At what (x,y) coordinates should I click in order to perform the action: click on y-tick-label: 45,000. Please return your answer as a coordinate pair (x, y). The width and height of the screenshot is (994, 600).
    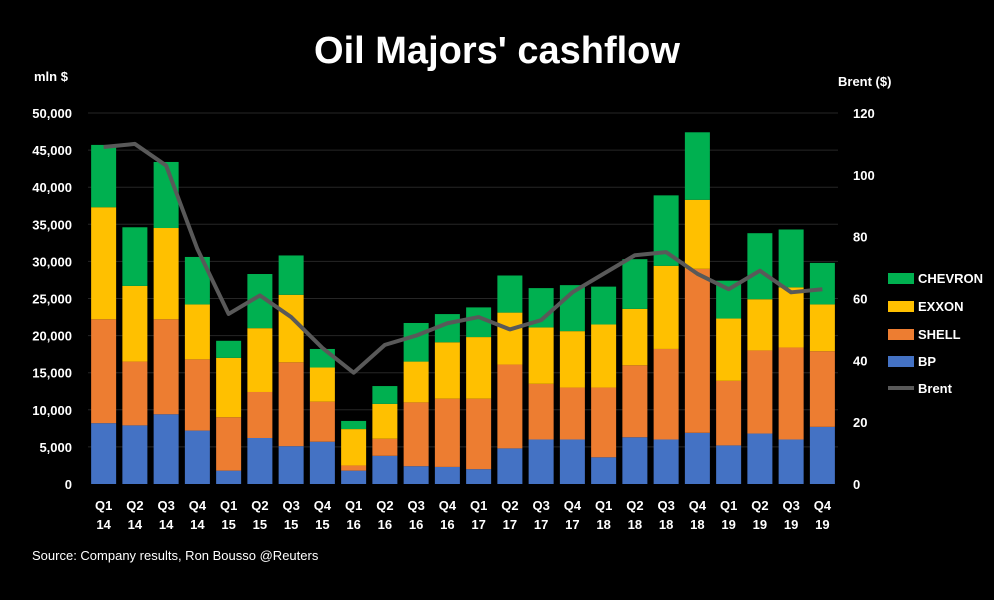
    Looking at the image, I should click on (52, 150).